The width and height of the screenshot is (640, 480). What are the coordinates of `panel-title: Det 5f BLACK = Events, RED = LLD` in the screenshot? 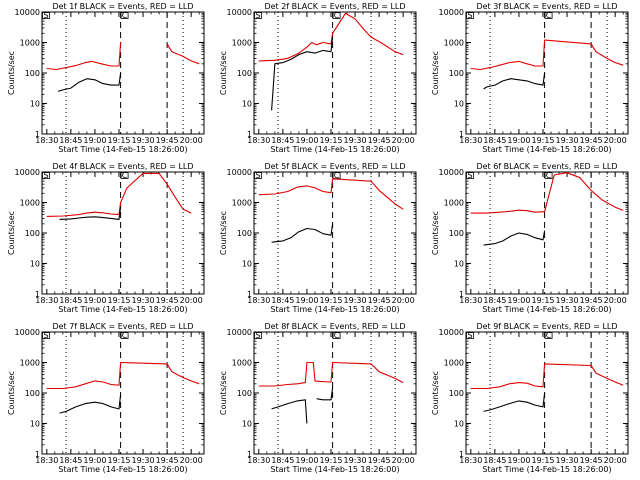 It's located at (334, 166).